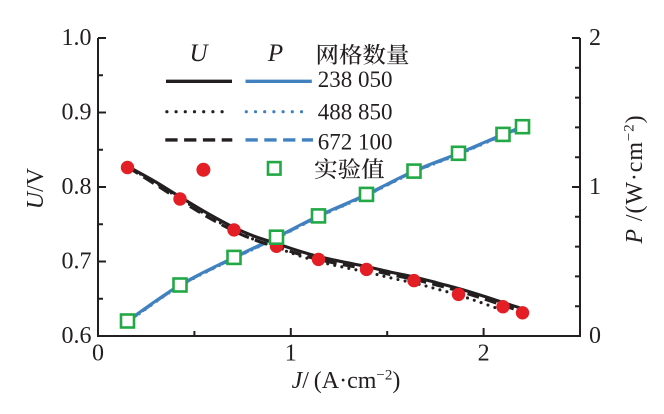  Describe the element at coordinates (346, 381) in the screenshot. I see `svg-text: J/ (A·cm−2)` at that location.